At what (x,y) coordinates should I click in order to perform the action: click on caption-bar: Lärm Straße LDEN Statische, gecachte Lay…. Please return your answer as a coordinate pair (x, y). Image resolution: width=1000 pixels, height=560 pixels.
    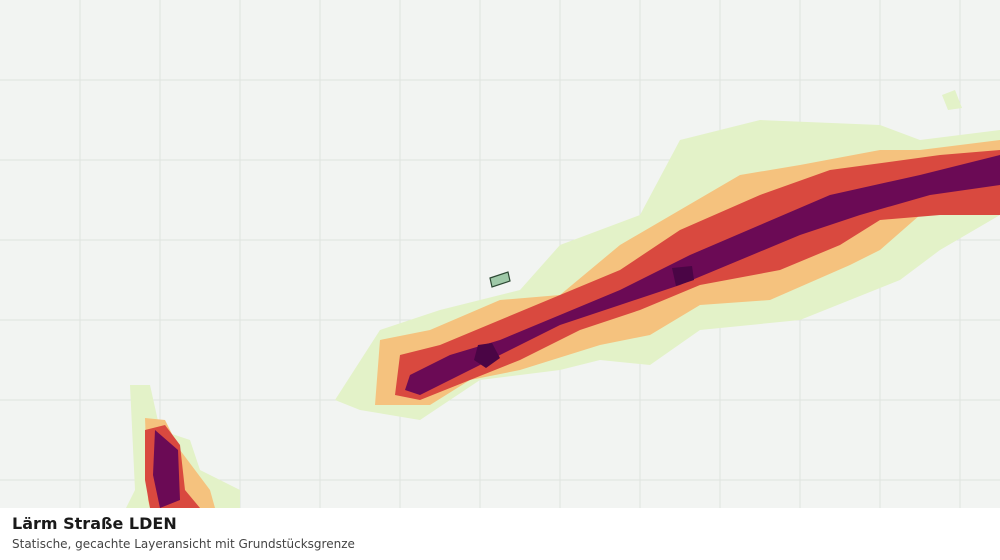
    Looking at the image, I should click on (500, 534).